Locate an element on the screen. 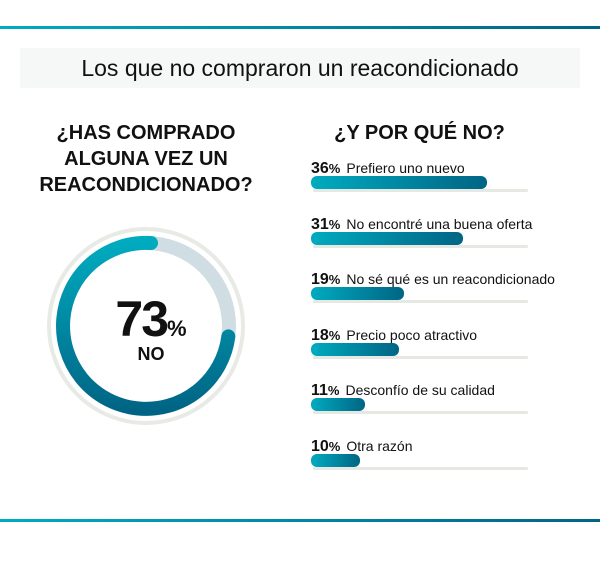  bar-row: 18% Precio poco atractivo is located at coordinates (455, 342).